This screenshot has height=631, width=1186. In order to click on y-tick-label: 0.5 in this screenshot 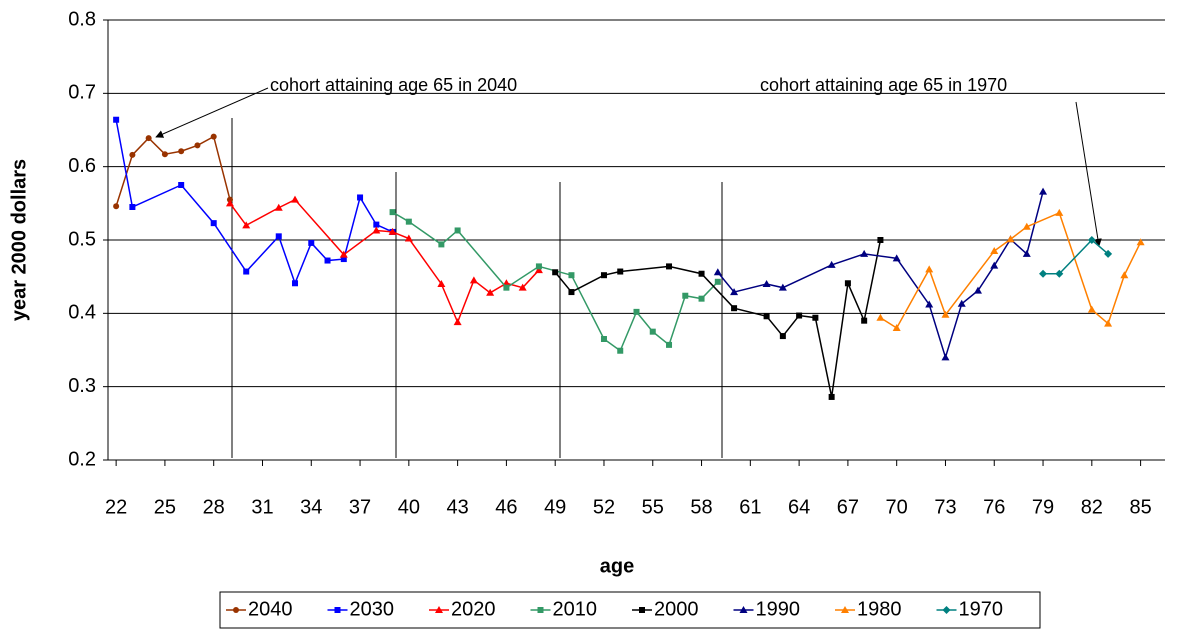, I will do `click(82, 239)`.